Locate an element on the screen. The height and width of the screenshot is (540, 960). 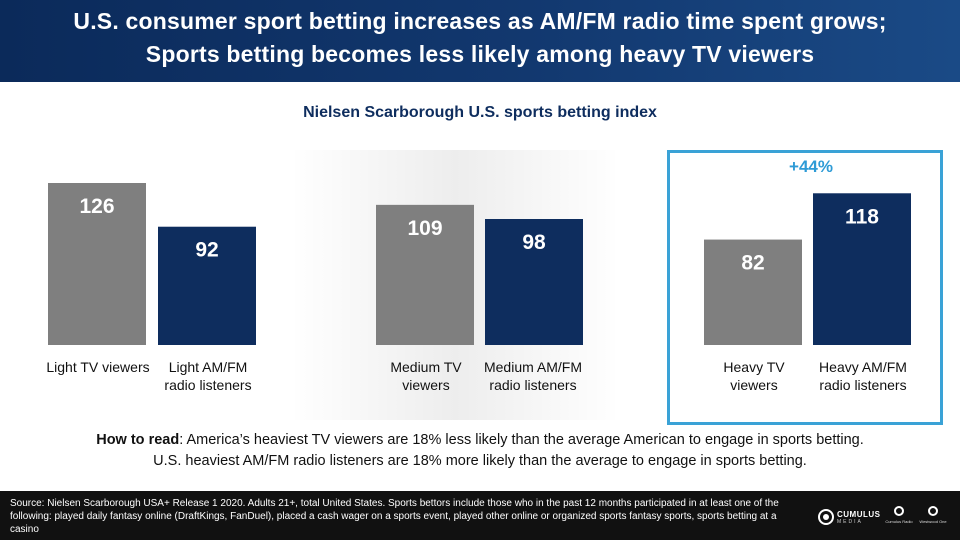
westwood-one-logo: Westwood One is located at coordinates (933, 518).